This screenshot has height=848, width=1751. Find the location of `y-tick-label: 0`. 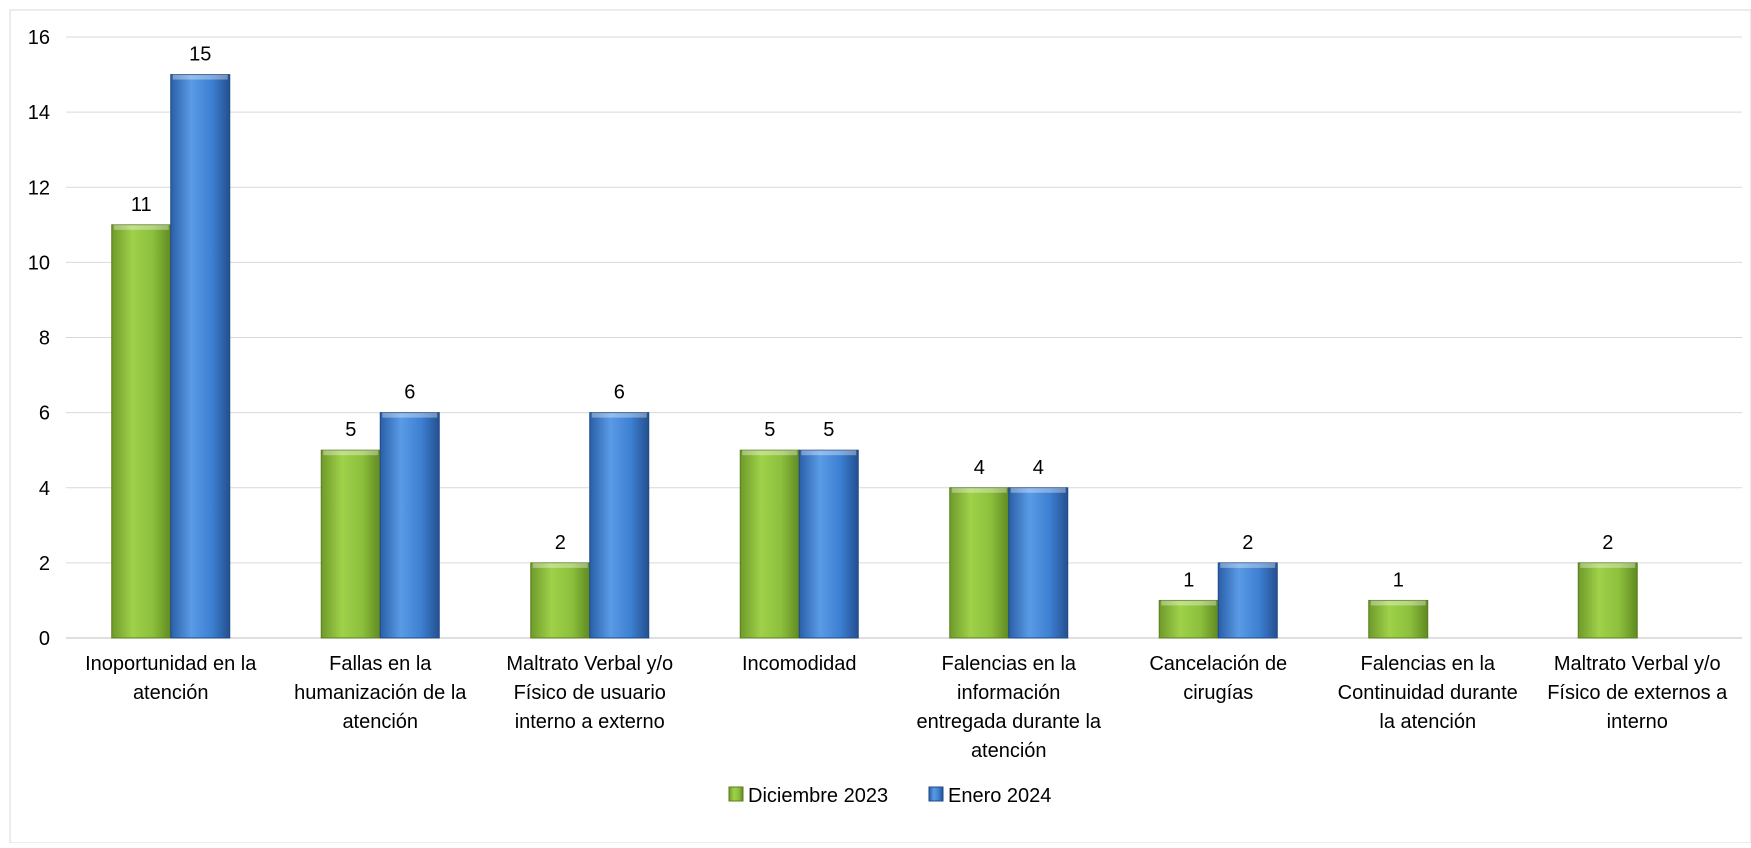

y-tick-label: 0 is located at coordinates (44, 639).